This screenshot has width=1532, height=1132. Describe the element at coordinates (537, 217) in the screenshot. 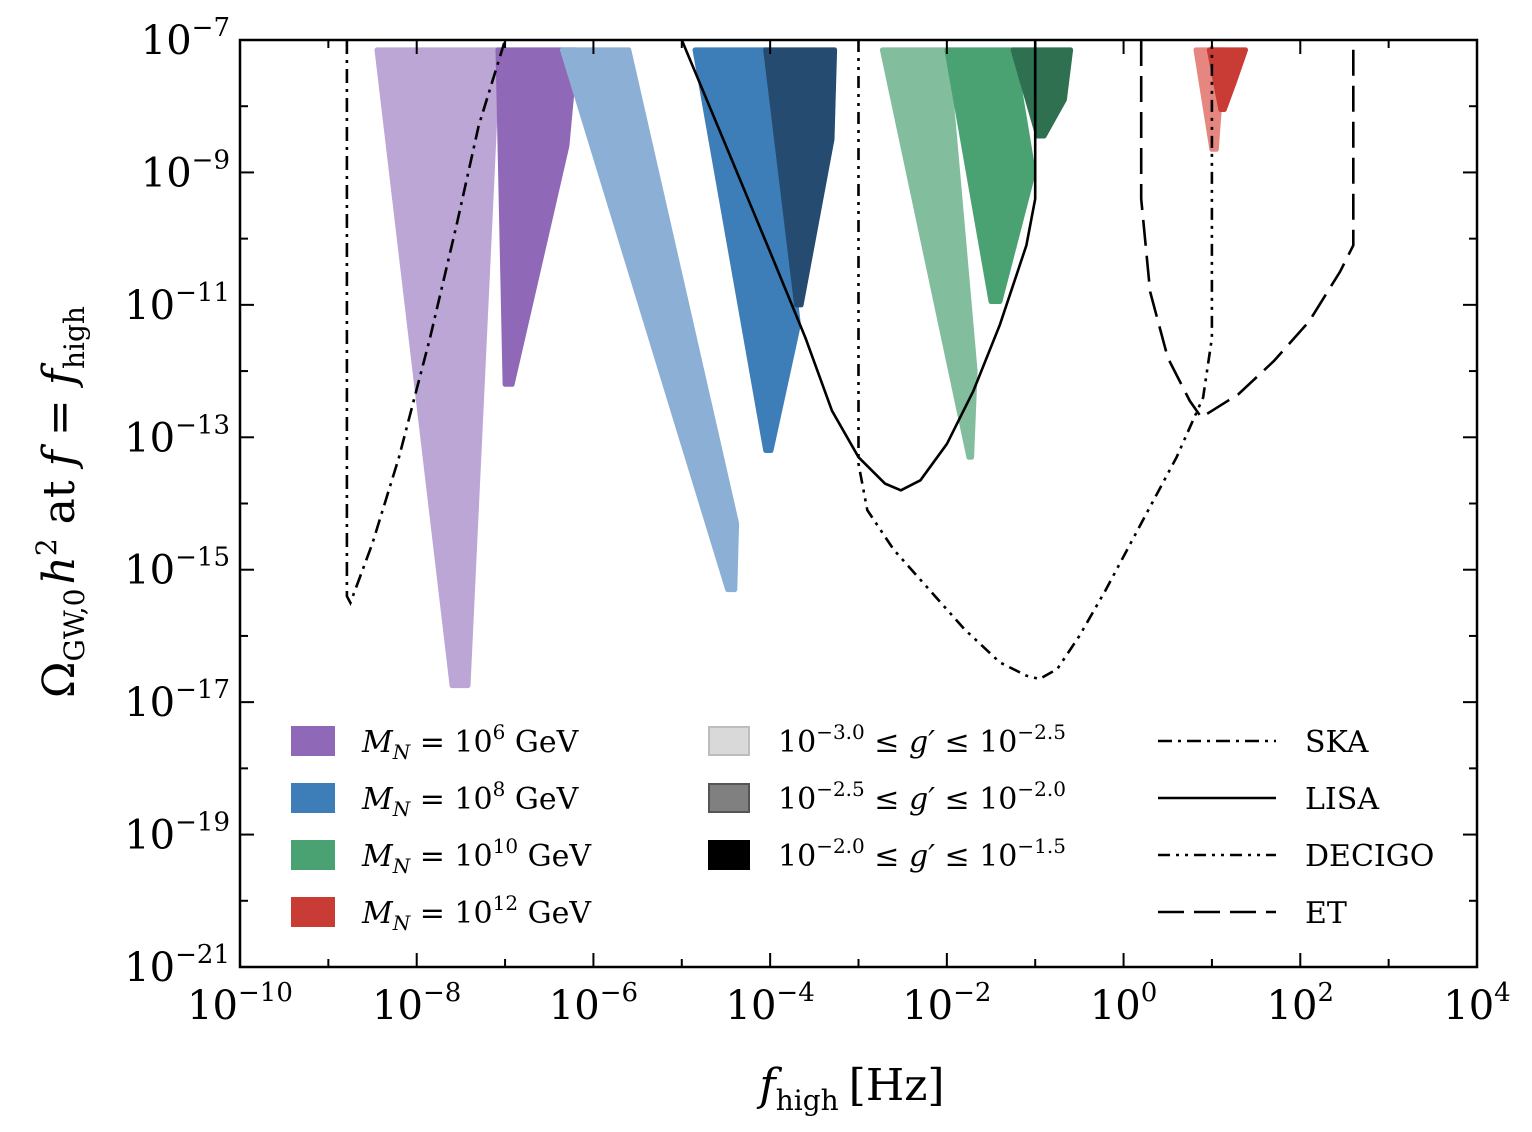

I see `region-MN6-mid` at that location.